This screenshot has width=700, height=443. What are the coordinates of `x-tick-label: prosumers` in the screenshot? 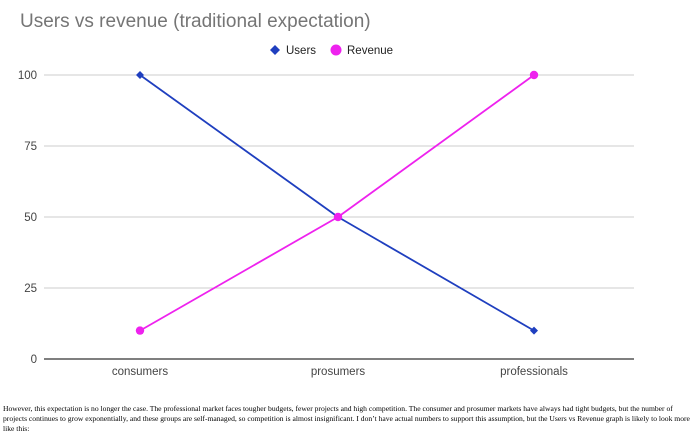 It's located at (338, 372).